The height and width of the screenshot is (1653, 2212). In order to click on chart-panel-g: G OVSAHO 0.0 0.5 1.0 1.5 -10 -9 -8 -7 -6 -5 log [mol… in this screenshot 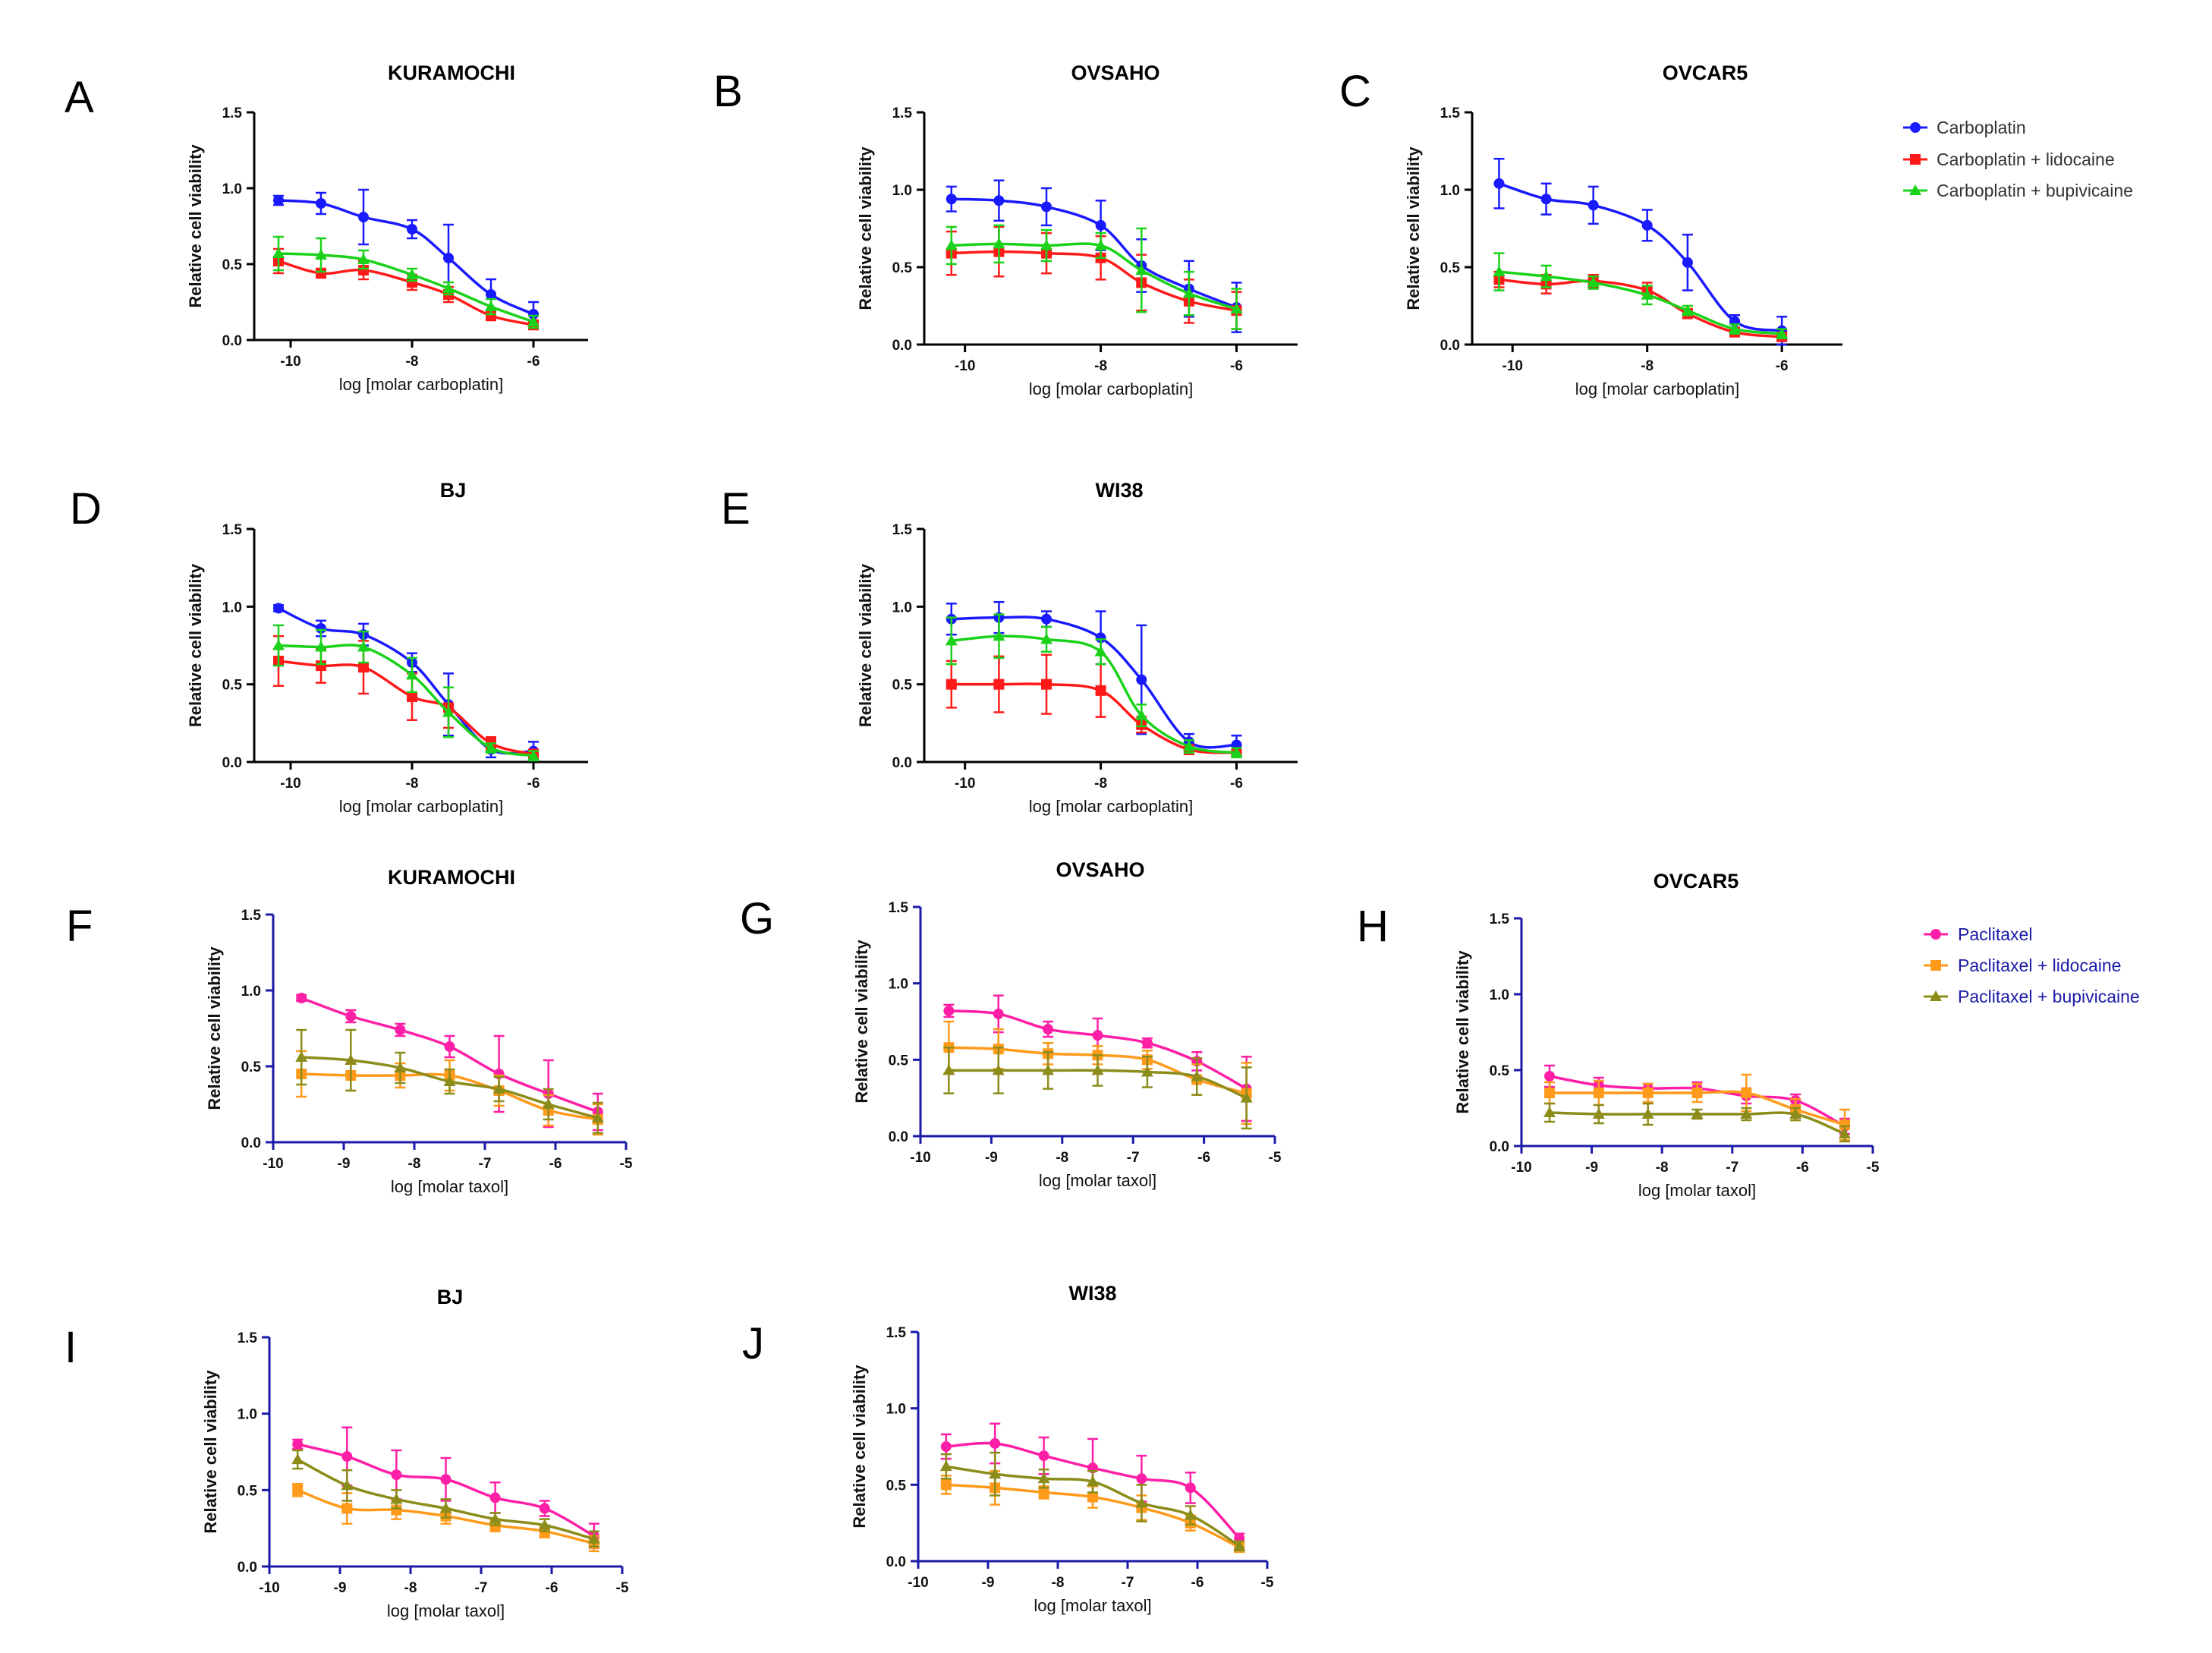, I will do `click(1011, 1024)`.